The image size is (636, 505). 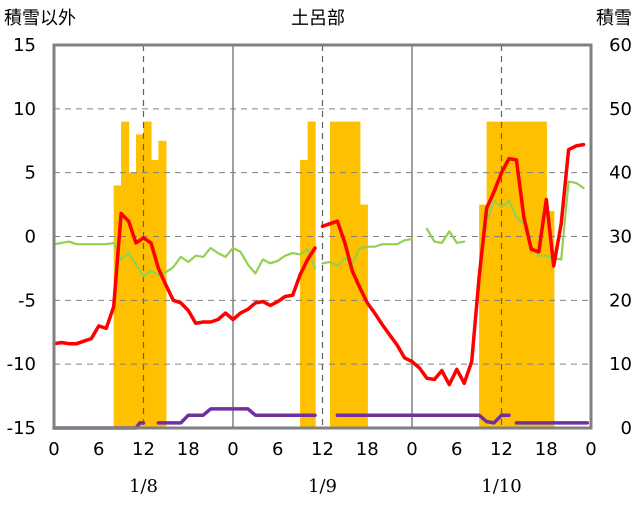 I want to click on left-y-tick-label: -10, so click(x=21, y=364).